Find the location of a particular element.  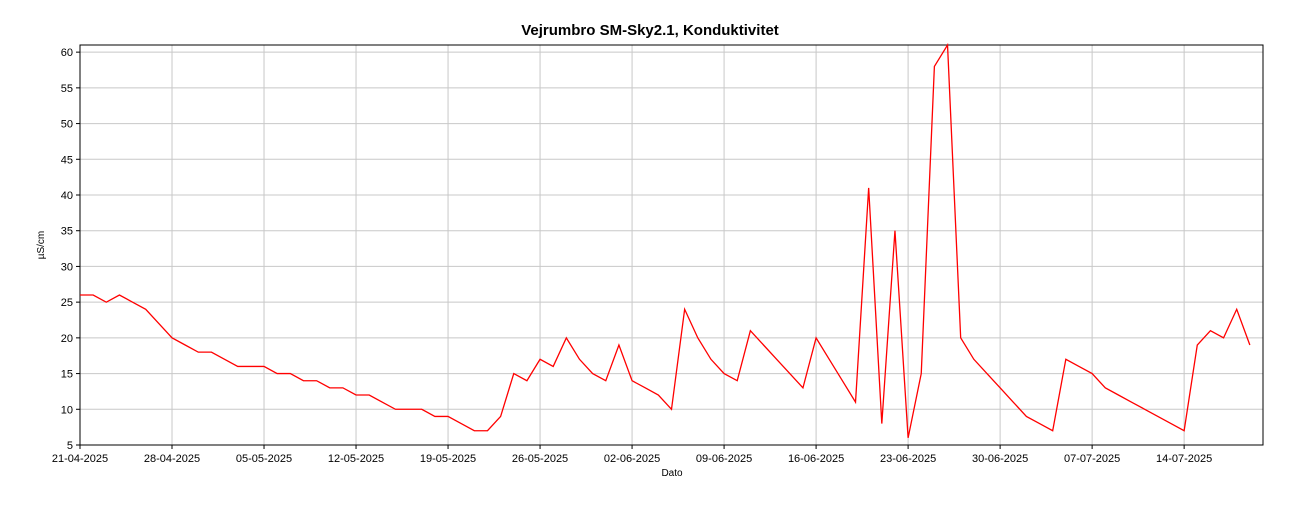

x-axis-label: Dato is located at coordinates (672, 473).